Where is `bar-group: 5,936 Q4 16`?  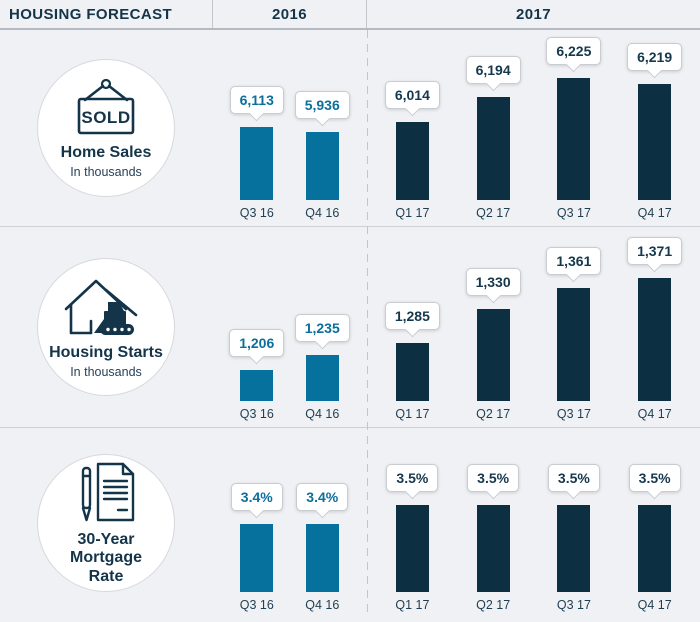 bar-group: 5,936 Q4 16 is located at coordinates (323, 156).